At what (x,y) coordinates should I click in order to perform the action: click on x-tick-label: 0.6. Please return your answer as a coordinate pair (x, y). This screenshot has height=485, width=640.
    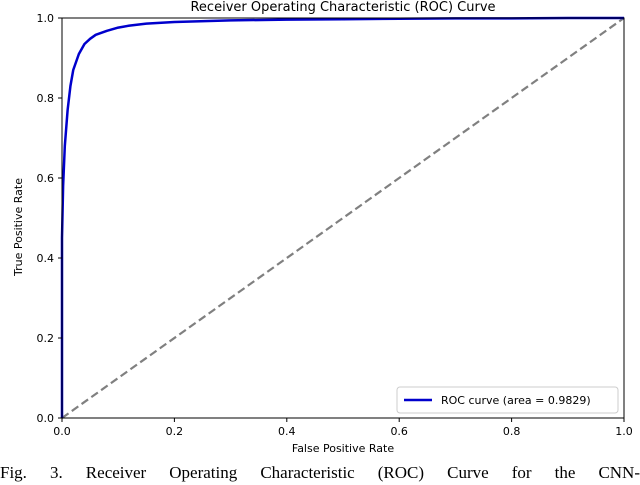
    Looking at the image, I should click on (399, 431).